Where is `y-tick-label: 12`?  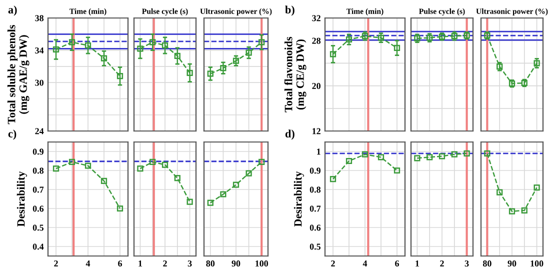
y-tick-label: 12 is located at coordinates (316, 131).